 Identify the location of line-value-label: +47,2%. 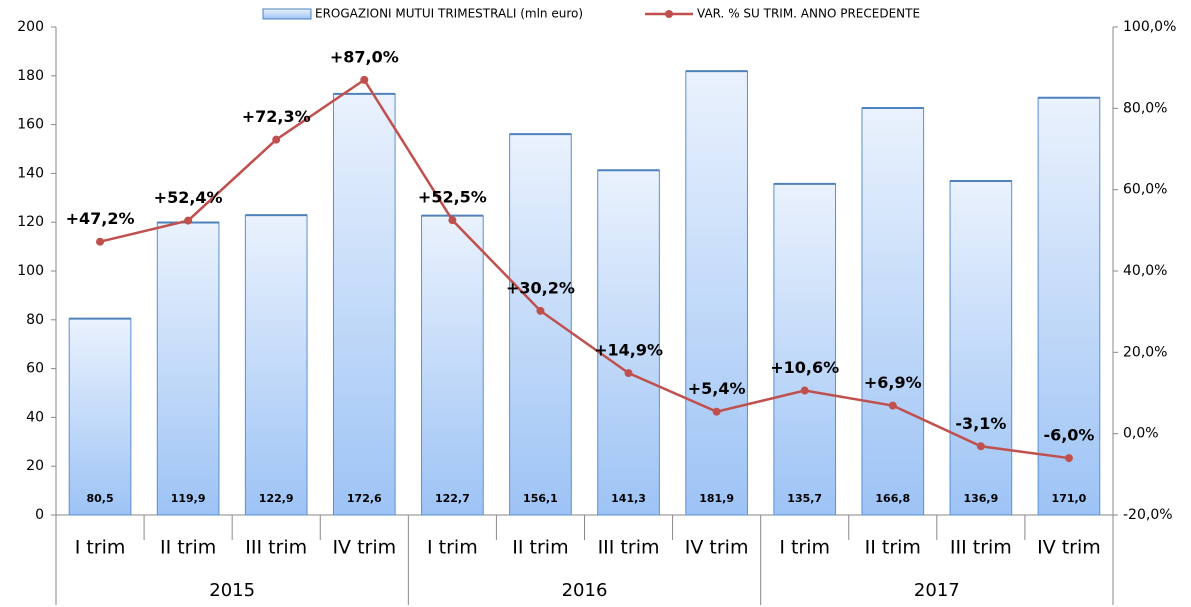
(100, 218).